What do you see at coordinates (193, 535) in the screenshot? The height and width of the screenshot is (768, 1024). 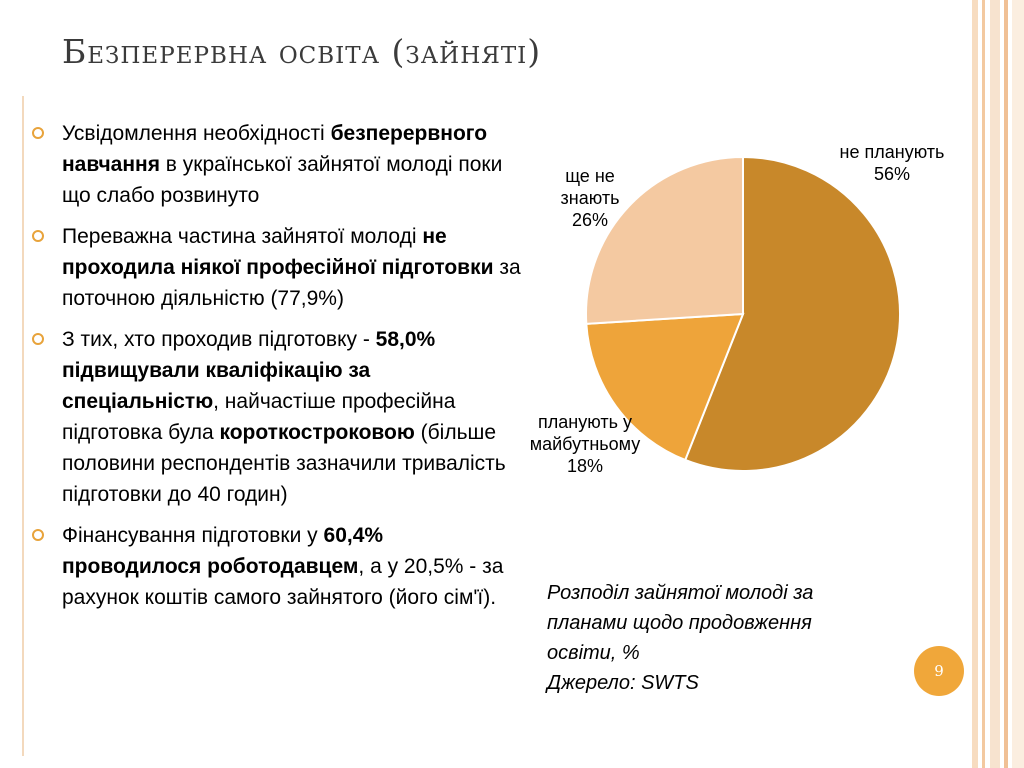 I see `bullet-text: Фінансування підготовки у` at bounding box center [193, 535].